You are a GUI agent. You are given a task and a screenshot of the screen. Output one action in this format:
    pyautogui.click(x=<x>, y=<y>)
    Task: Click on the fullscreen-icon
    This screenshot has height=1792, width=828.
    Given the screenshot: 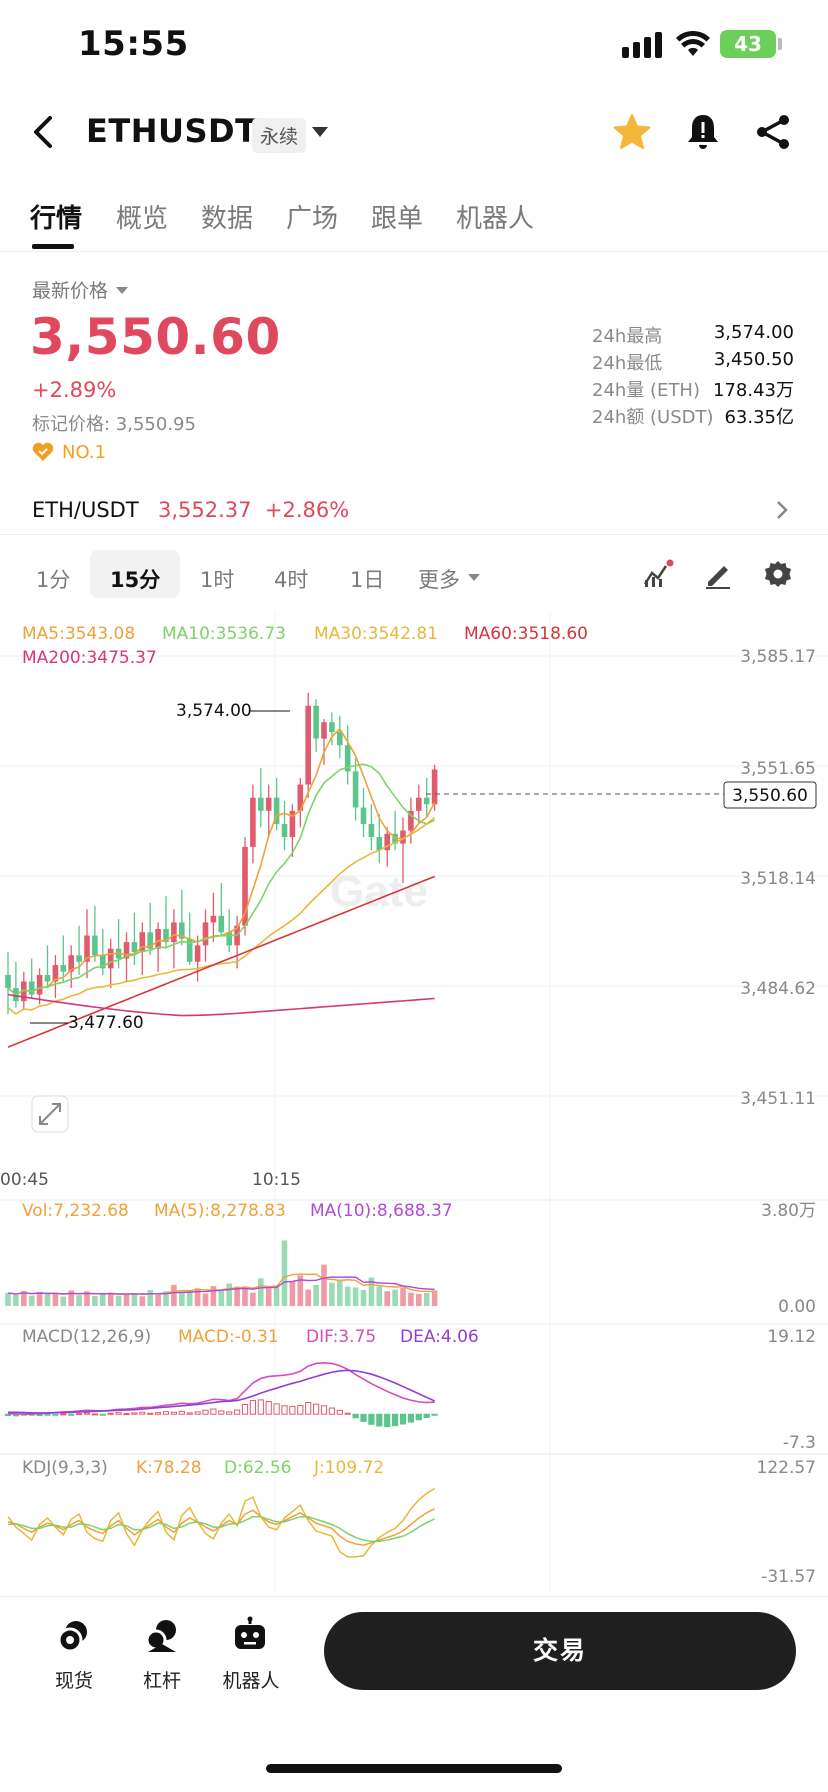 What is the action you would take?
    pyautogui.click(x=50, y=1114)
    